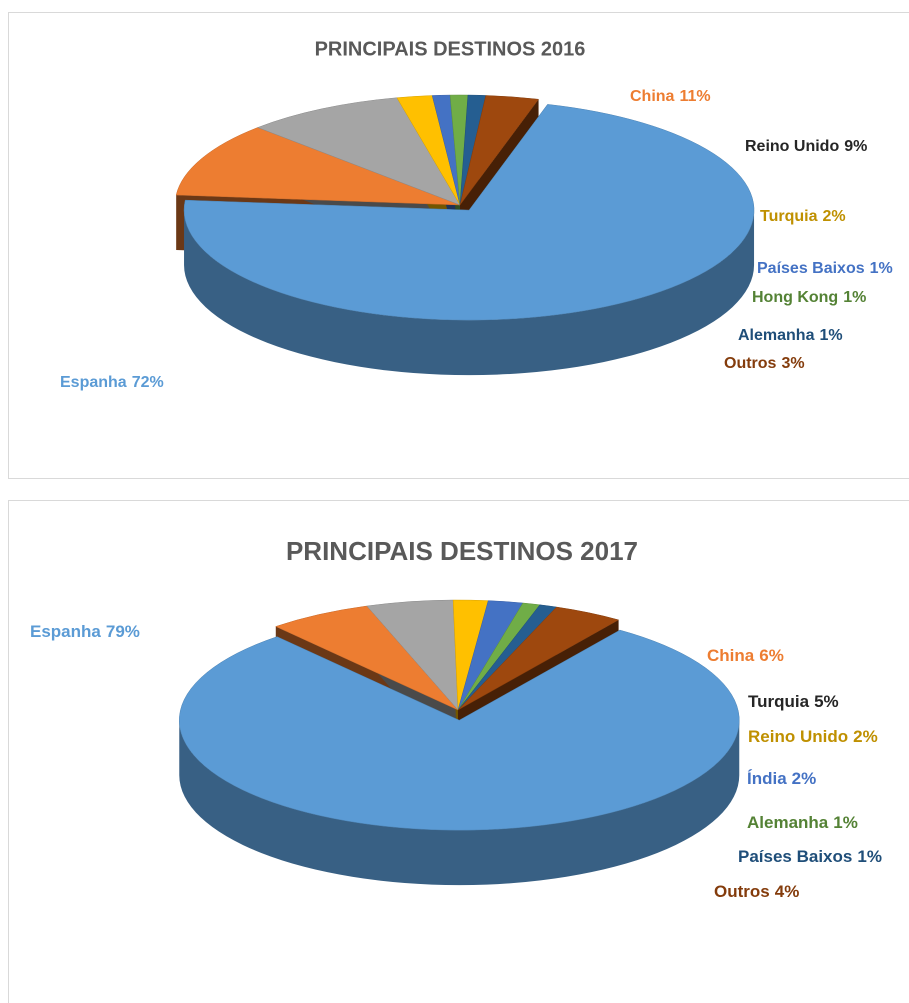 The image size is (909, 1003). Describe the element at coordinates (148, 382) in the screenshot. I see `label-value: 72%` at that location.